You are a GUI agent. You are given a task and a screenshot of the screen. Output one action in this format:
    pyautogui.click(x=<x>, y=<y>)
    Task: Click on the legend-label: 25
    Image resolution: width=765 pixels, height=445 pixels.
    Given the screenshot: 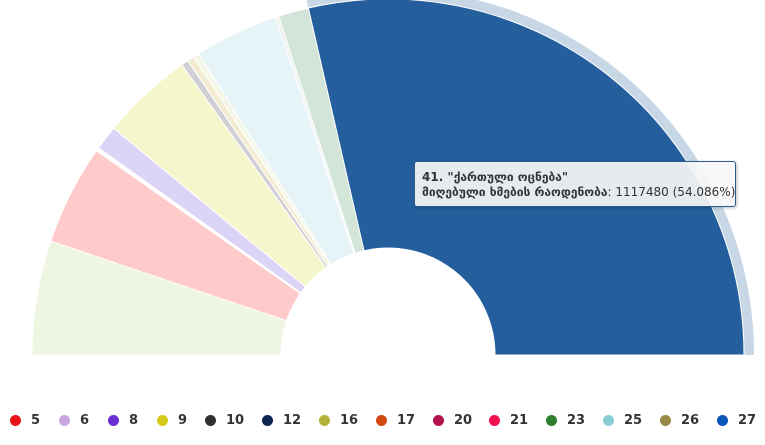 What is the action you would take?
    pyautogui.click(x=633, y=420)
    